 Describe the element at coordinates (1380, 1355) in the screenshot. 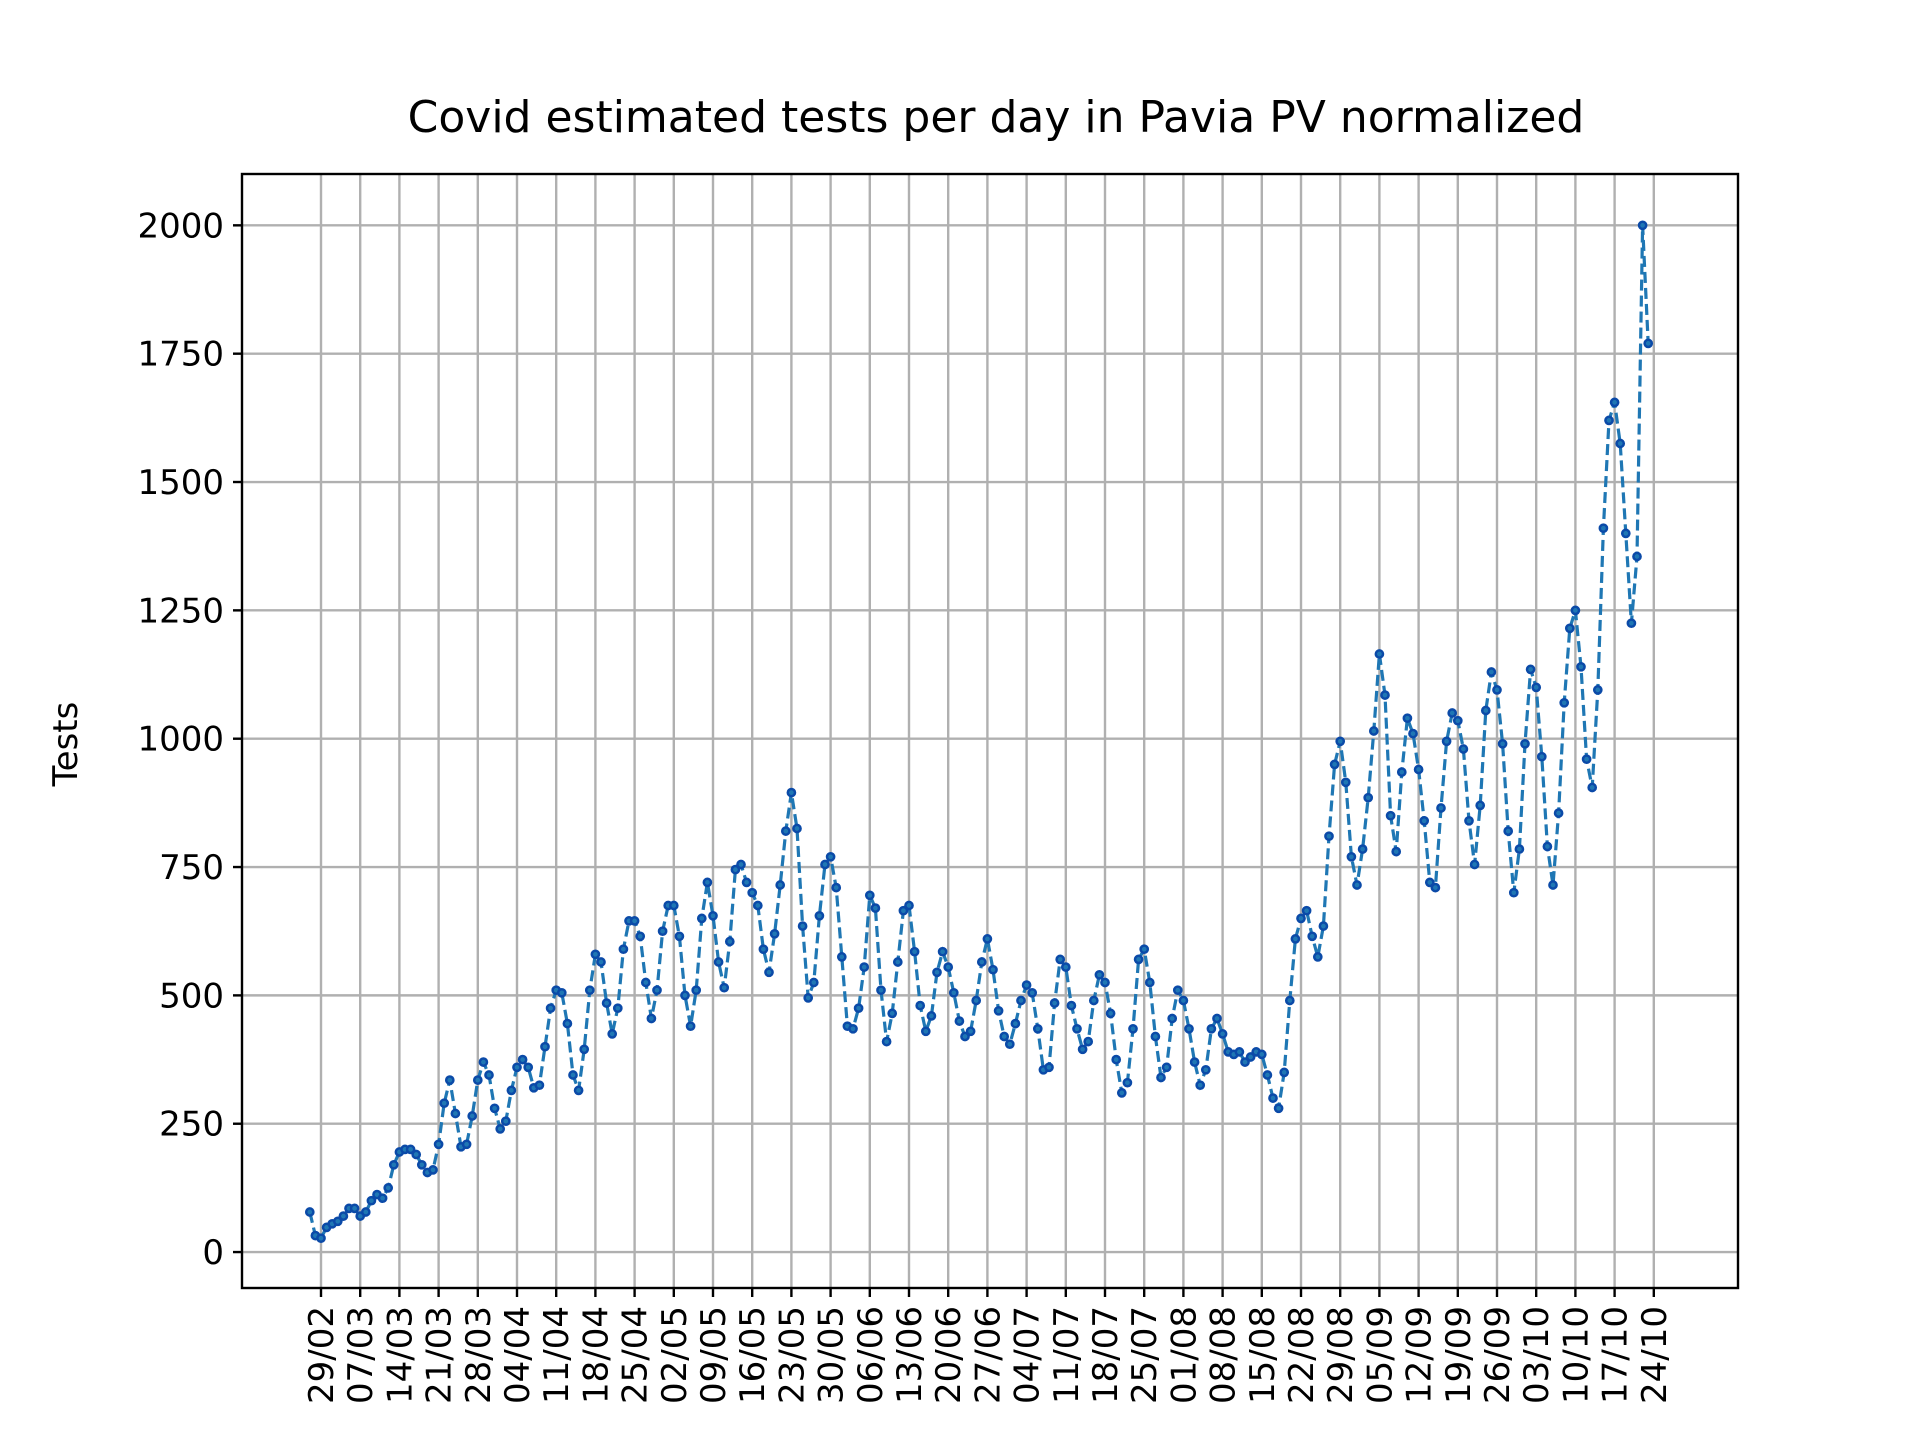

I see `x-tick-label: 05/09` at that location.